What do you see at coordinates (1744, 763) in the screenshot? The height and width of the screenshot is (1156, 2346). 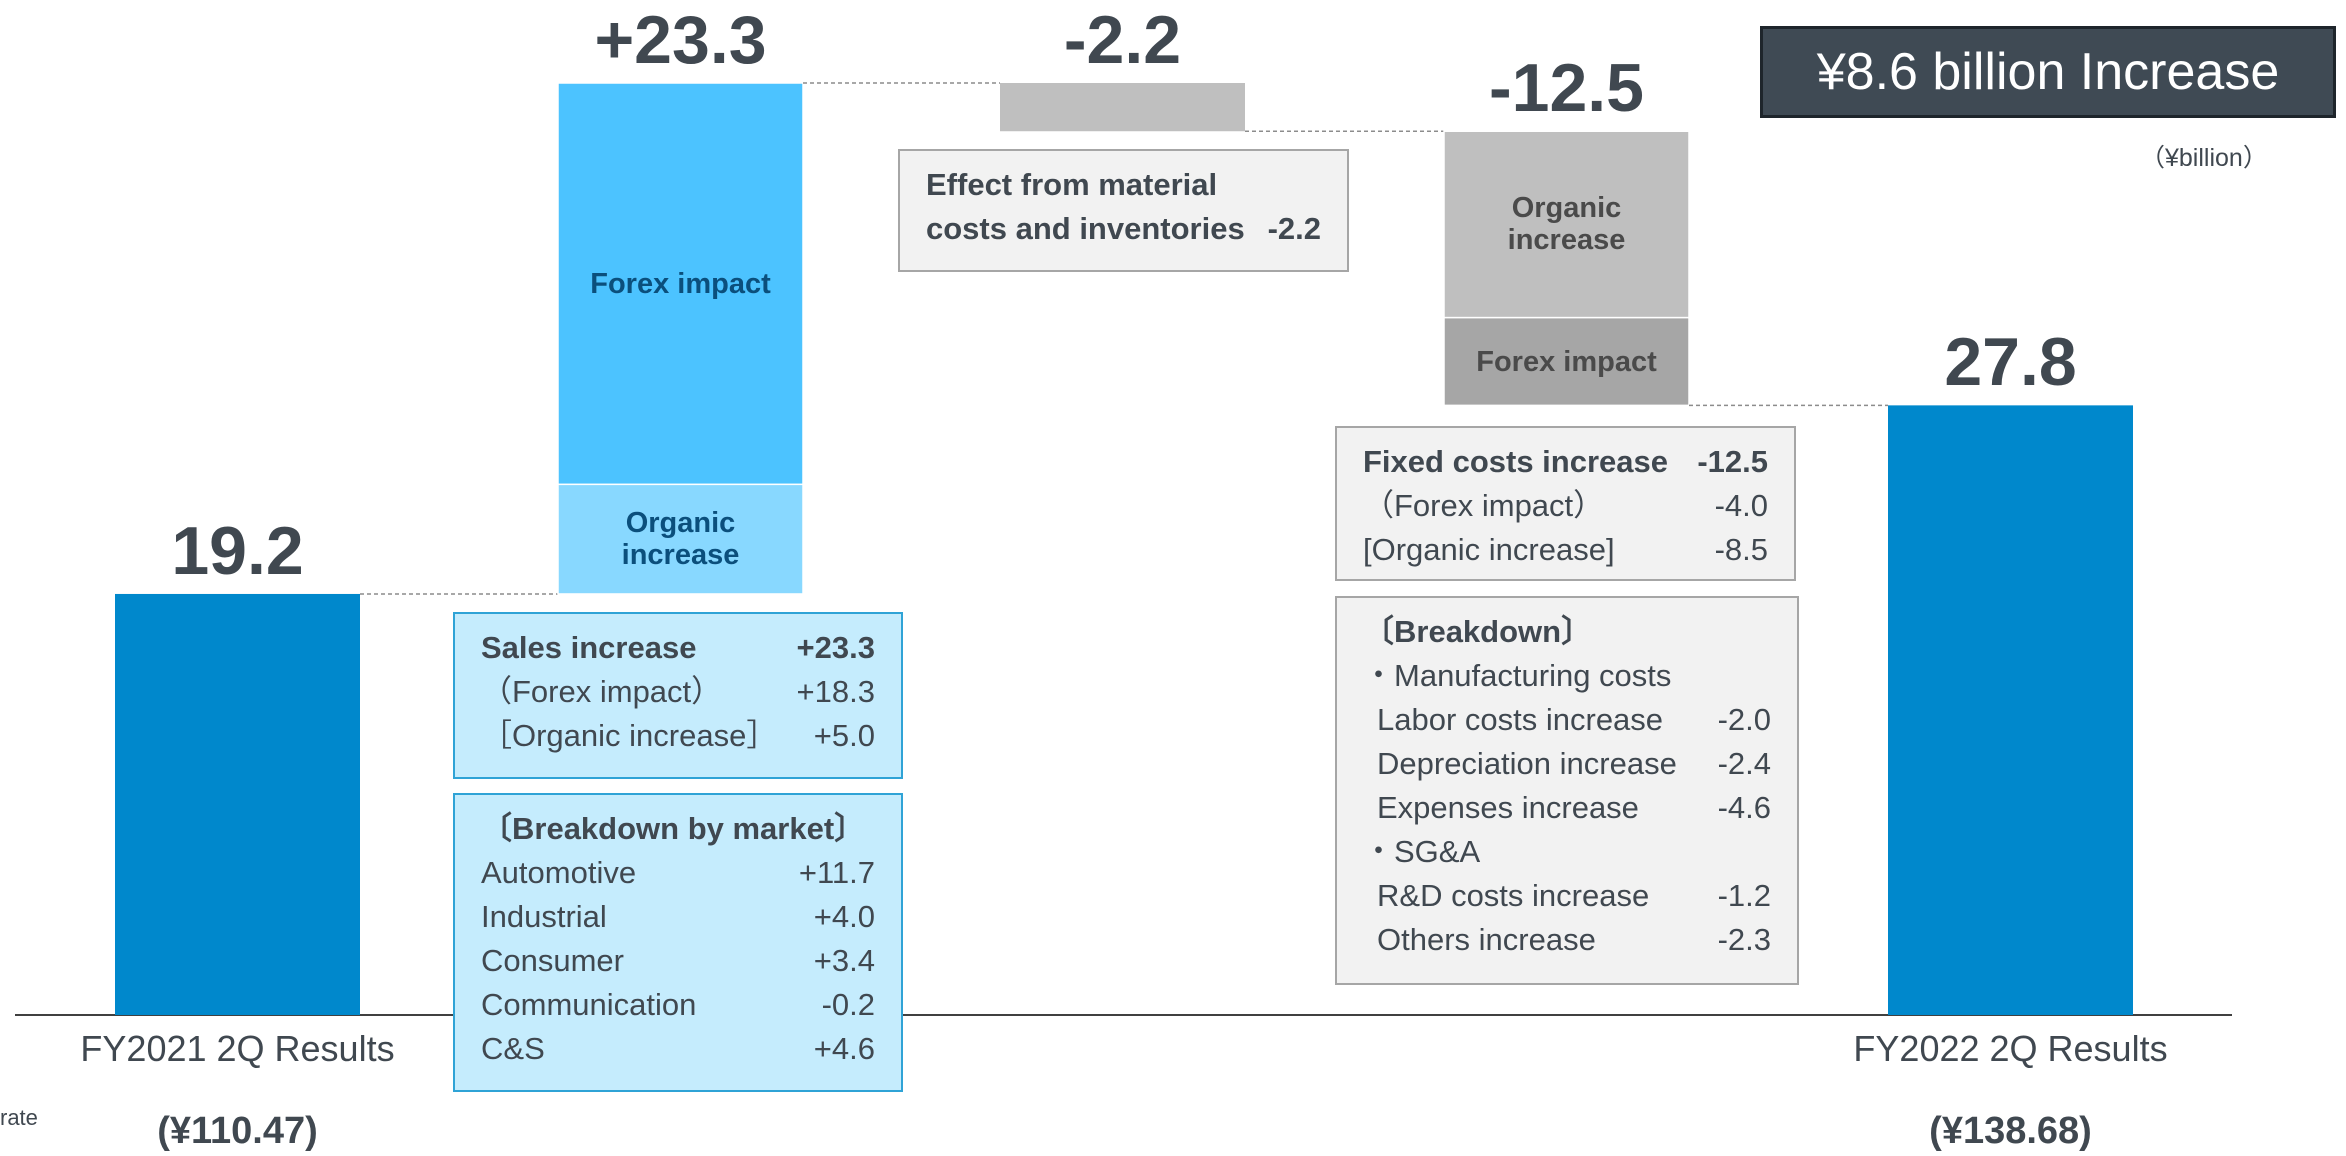 I see `row-value: -2.4` at bounding box center [1744, 763].